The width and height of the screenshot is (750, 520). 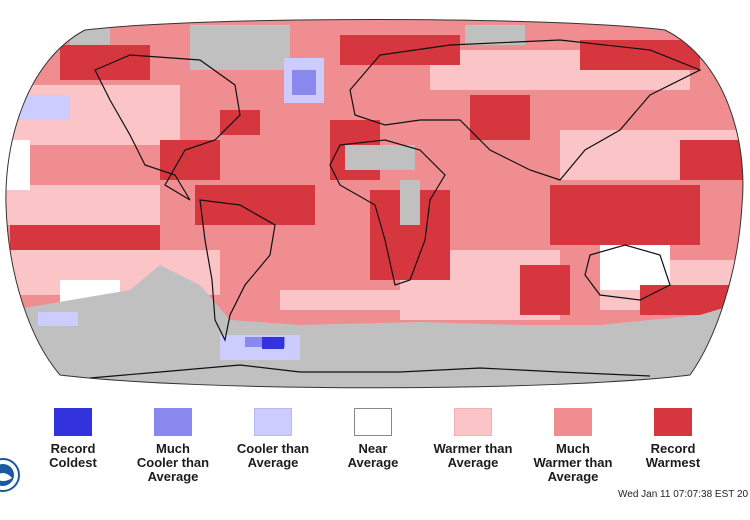 I want to click on north-america-coastline, so click(x=167, y=127).